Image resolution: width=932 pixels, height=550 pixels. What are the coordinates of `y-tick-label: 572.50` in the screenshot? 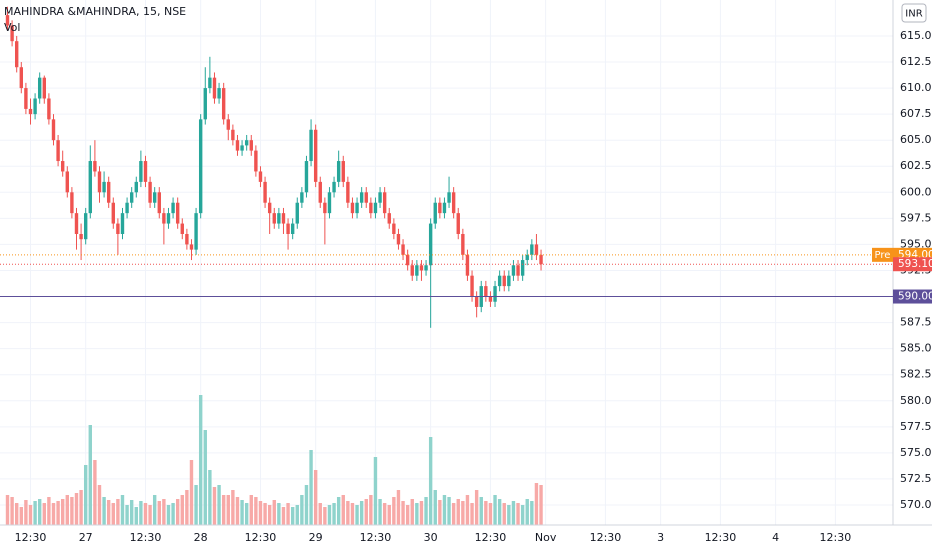 It's located at (916, 478).